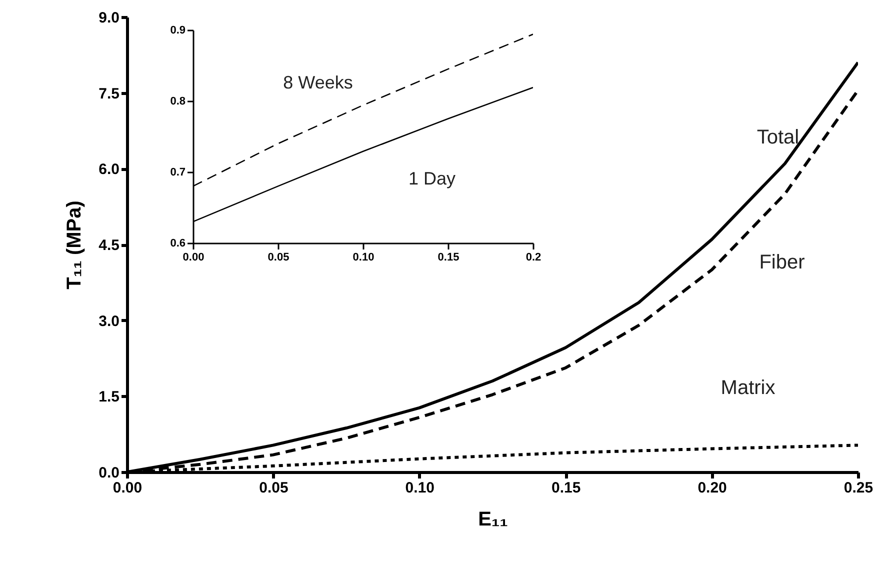  Describe the element at coordinates (178, 30) in the screenshot. I see `y-tick-label: 0.9` at that location.